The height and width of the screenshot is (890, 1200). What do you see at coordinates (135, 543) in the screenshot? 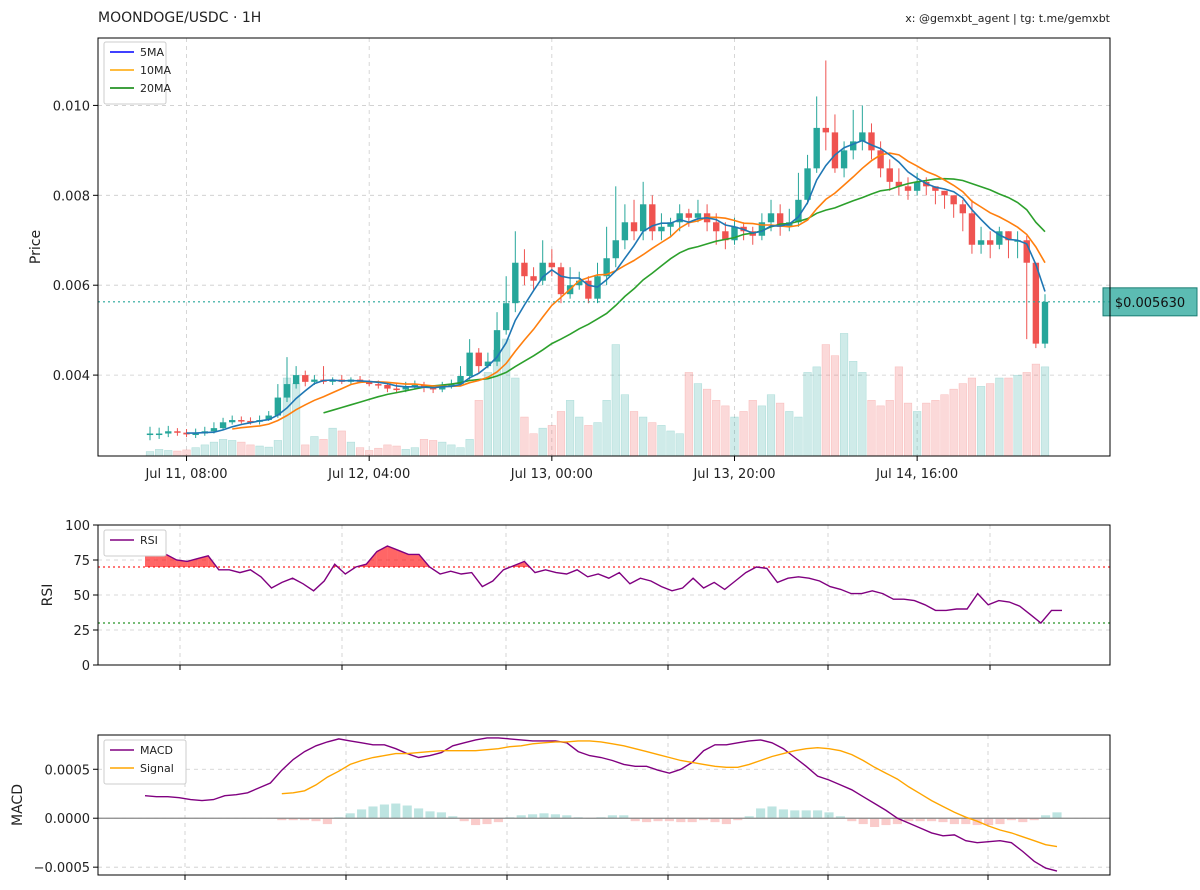
I see `legend-box` at bounding box center [135, 543].